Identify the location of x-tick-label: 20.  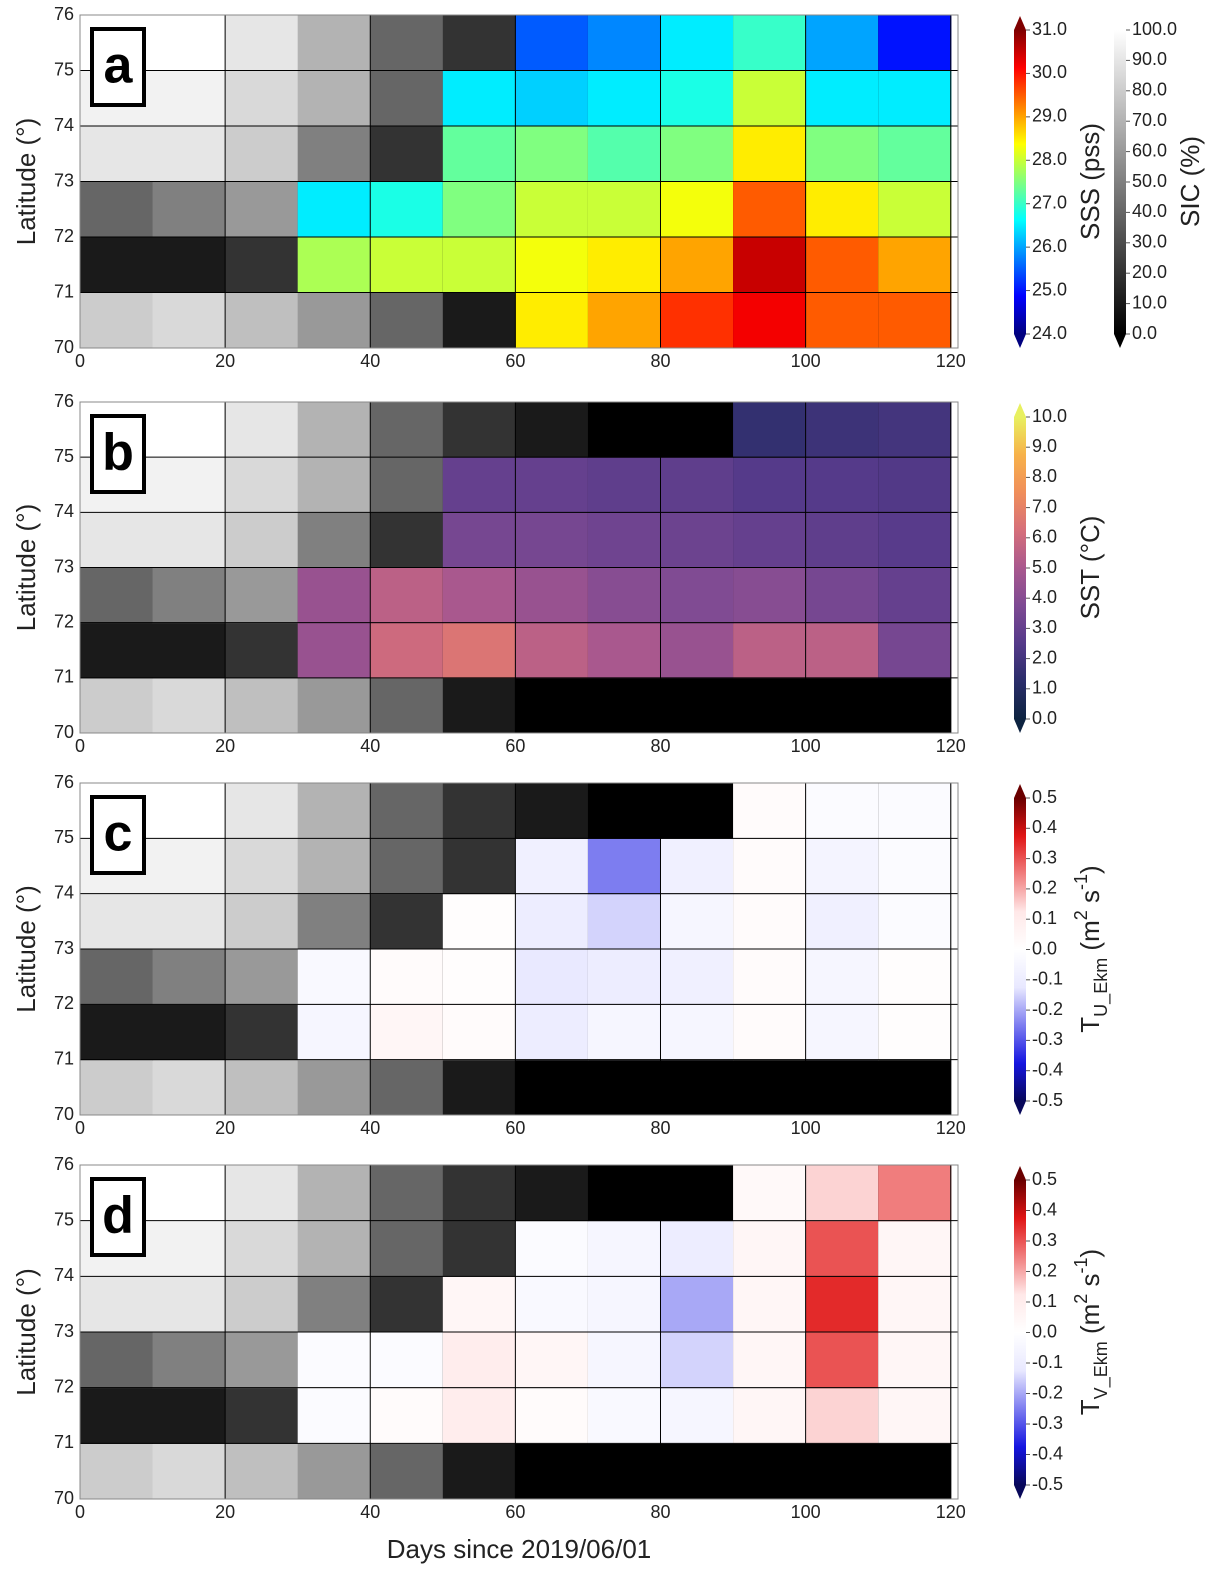
(225, 1512).